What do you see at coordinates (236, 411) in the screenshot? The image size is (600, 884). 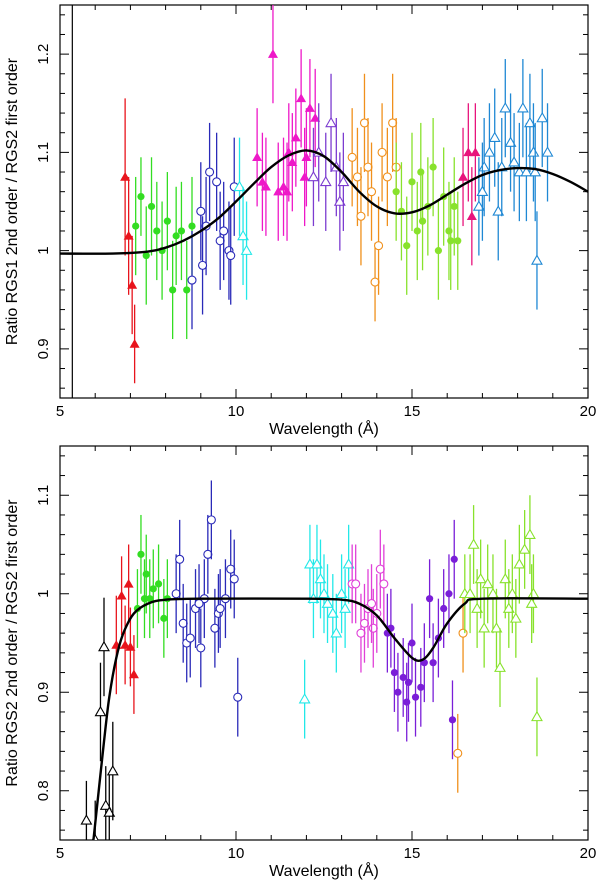 I see `x-tick-label: 10` at bounding box center [236, 411].